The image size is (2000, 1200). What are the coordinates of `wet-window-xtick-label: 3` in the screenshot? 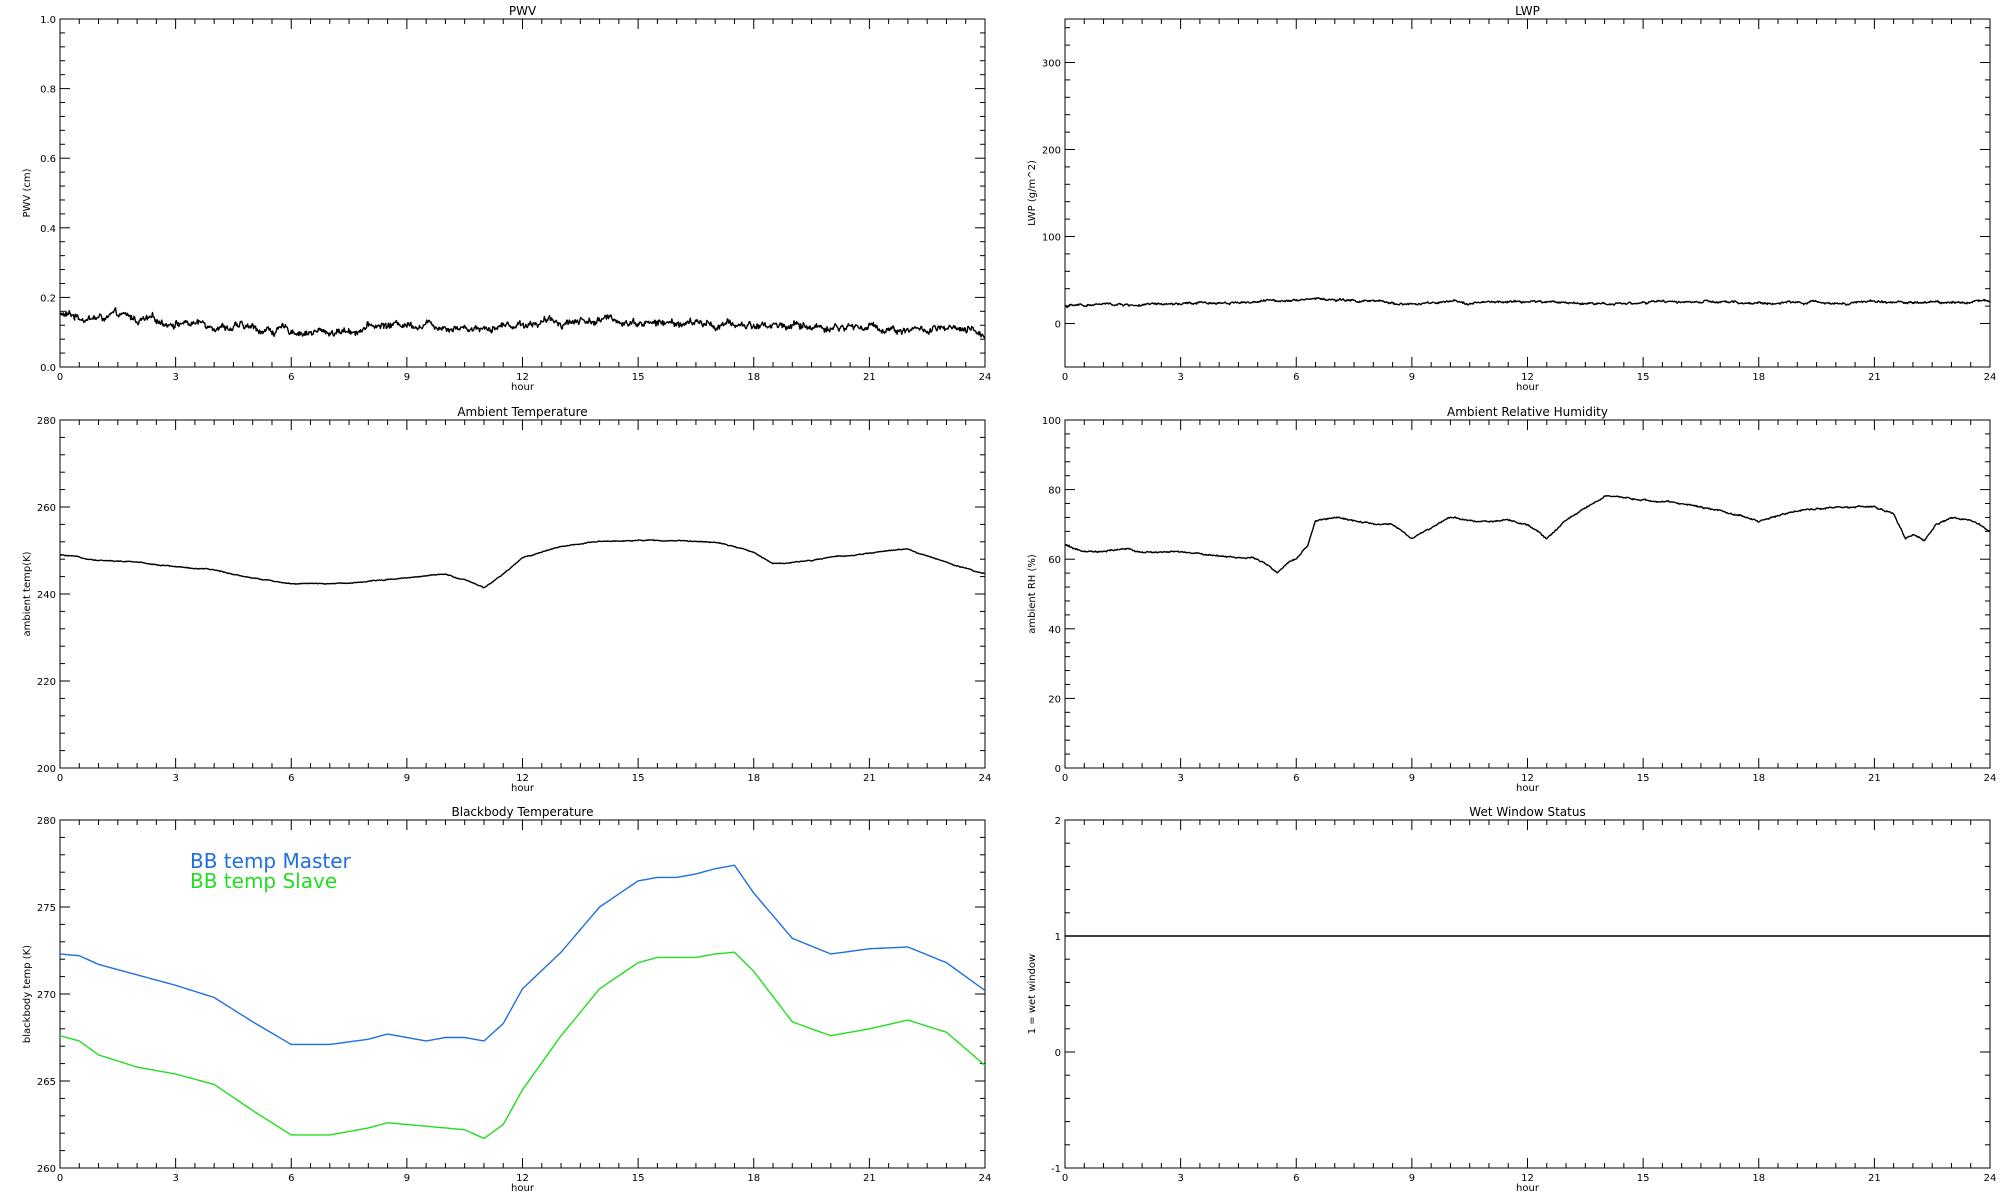 It's located at (1180, 1178).